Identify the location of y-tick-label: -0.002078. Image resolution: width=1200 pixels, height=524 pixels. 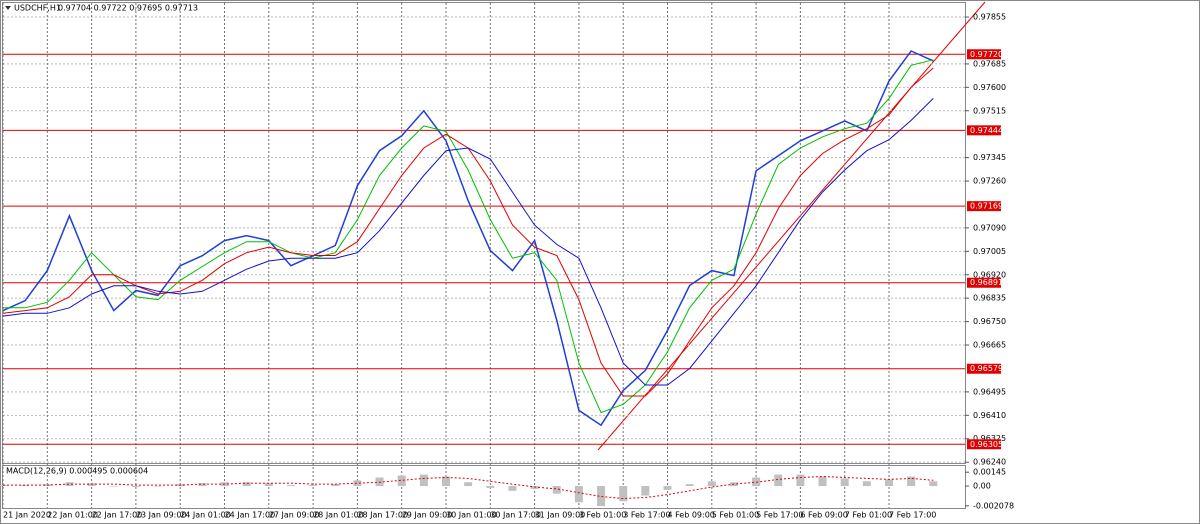
(993, 505).